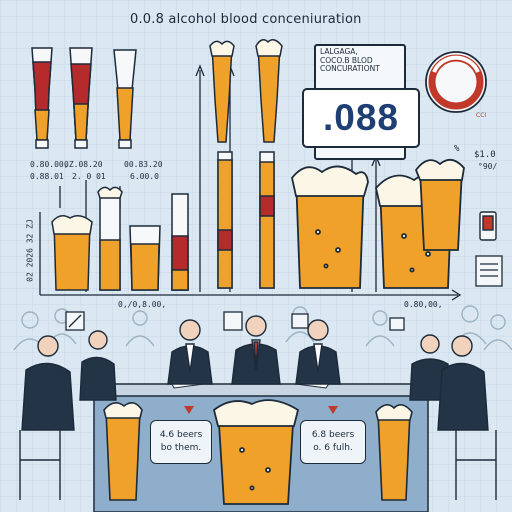  Describe the element at coordinates (256, 452) in the screenshot. I see `table-beer-center` at that location.